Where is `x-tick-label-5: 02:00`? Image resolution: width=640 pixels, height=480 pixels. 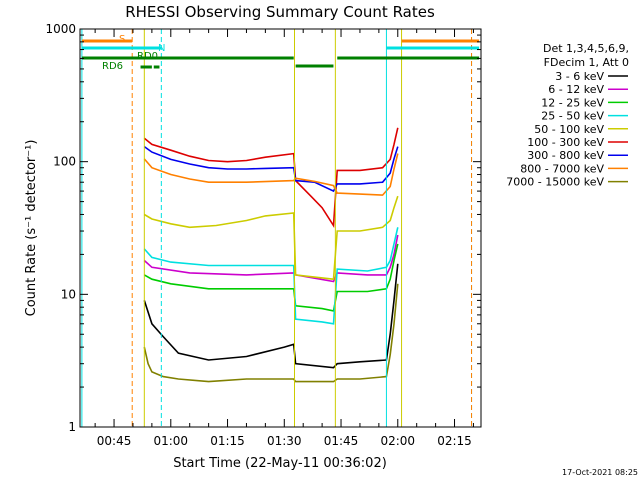
x-tick-label-5: 02:00 is located at coordinates (397, 441).